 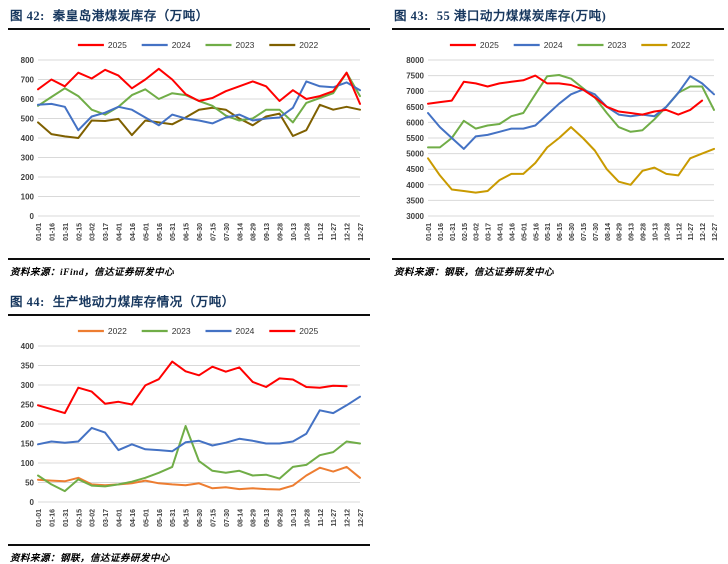 What do you see at coordinates (130, 16) in the screenshot?
I see `figure-42-caption: 秦皇岛港煤炭库存（万吨）` at bounding box center [130, 16].